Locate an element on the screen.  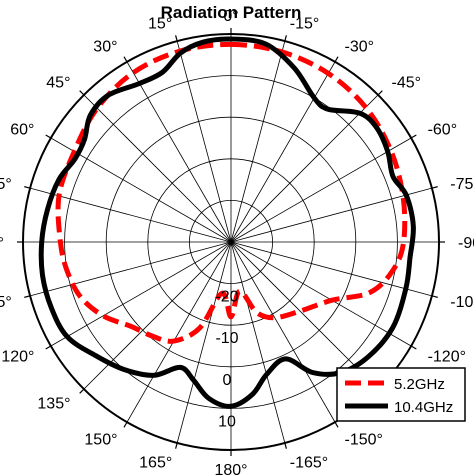
angle-tick-label: 150° is located at coordinates (100, 440).